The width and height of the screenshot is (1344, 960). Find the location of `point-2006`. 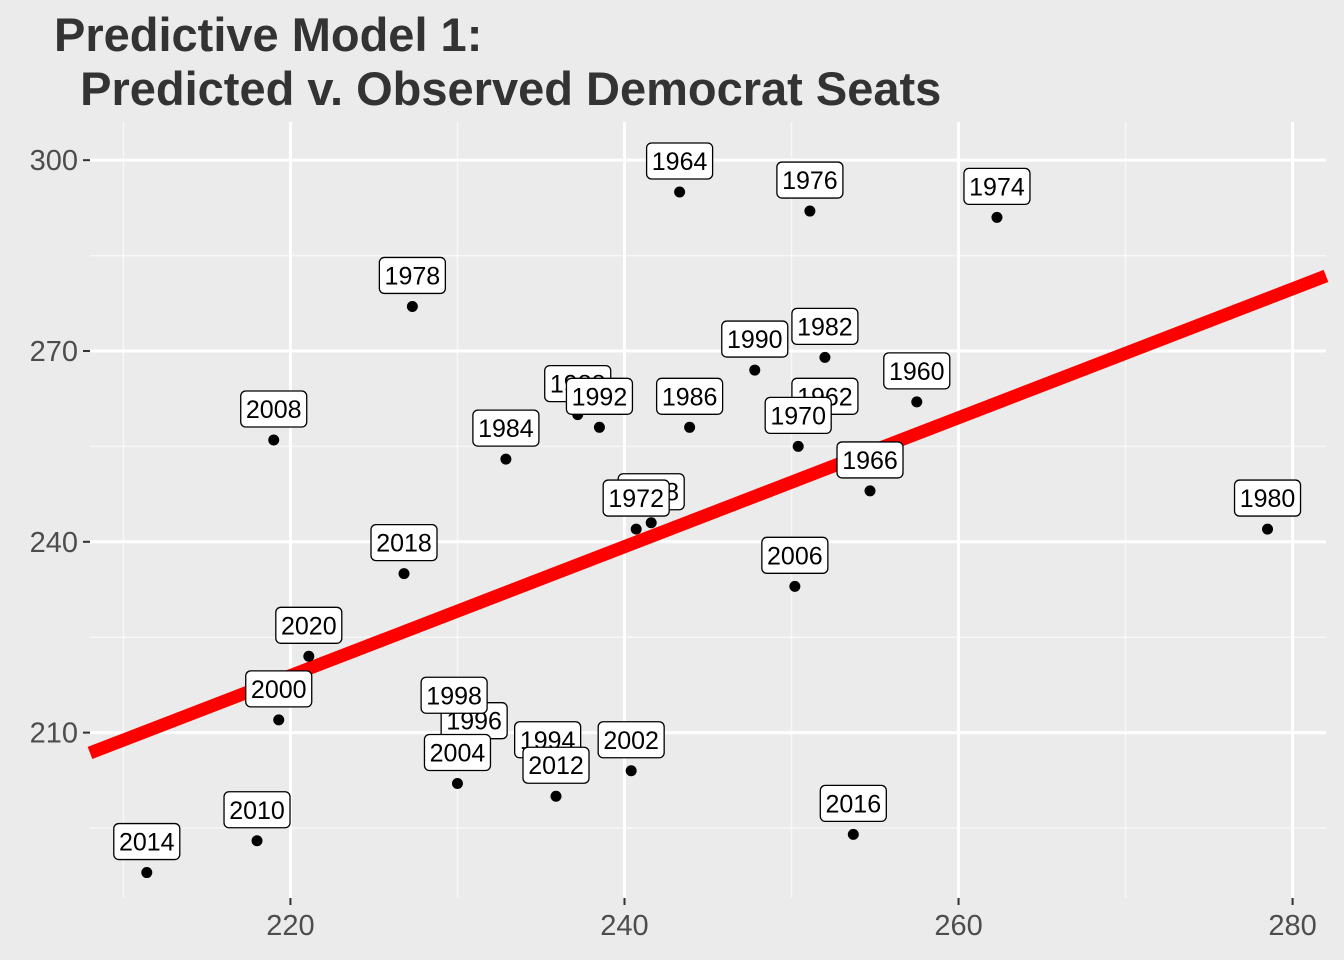

point-2006 is located at coordinates (795, 586).